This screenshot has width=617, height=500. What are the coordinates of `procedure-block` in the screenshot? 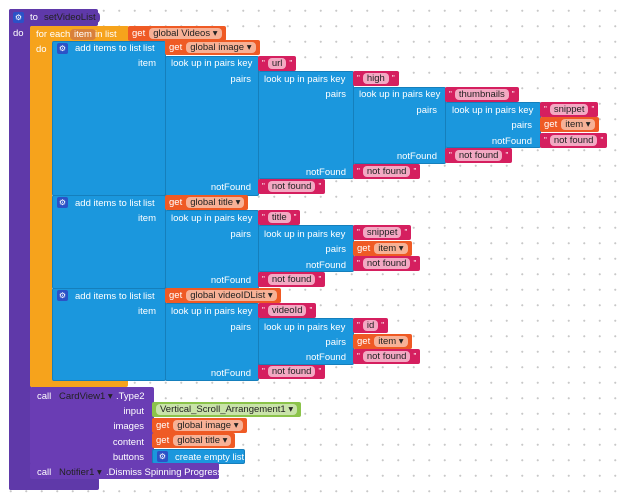 It's located at (20, 249).